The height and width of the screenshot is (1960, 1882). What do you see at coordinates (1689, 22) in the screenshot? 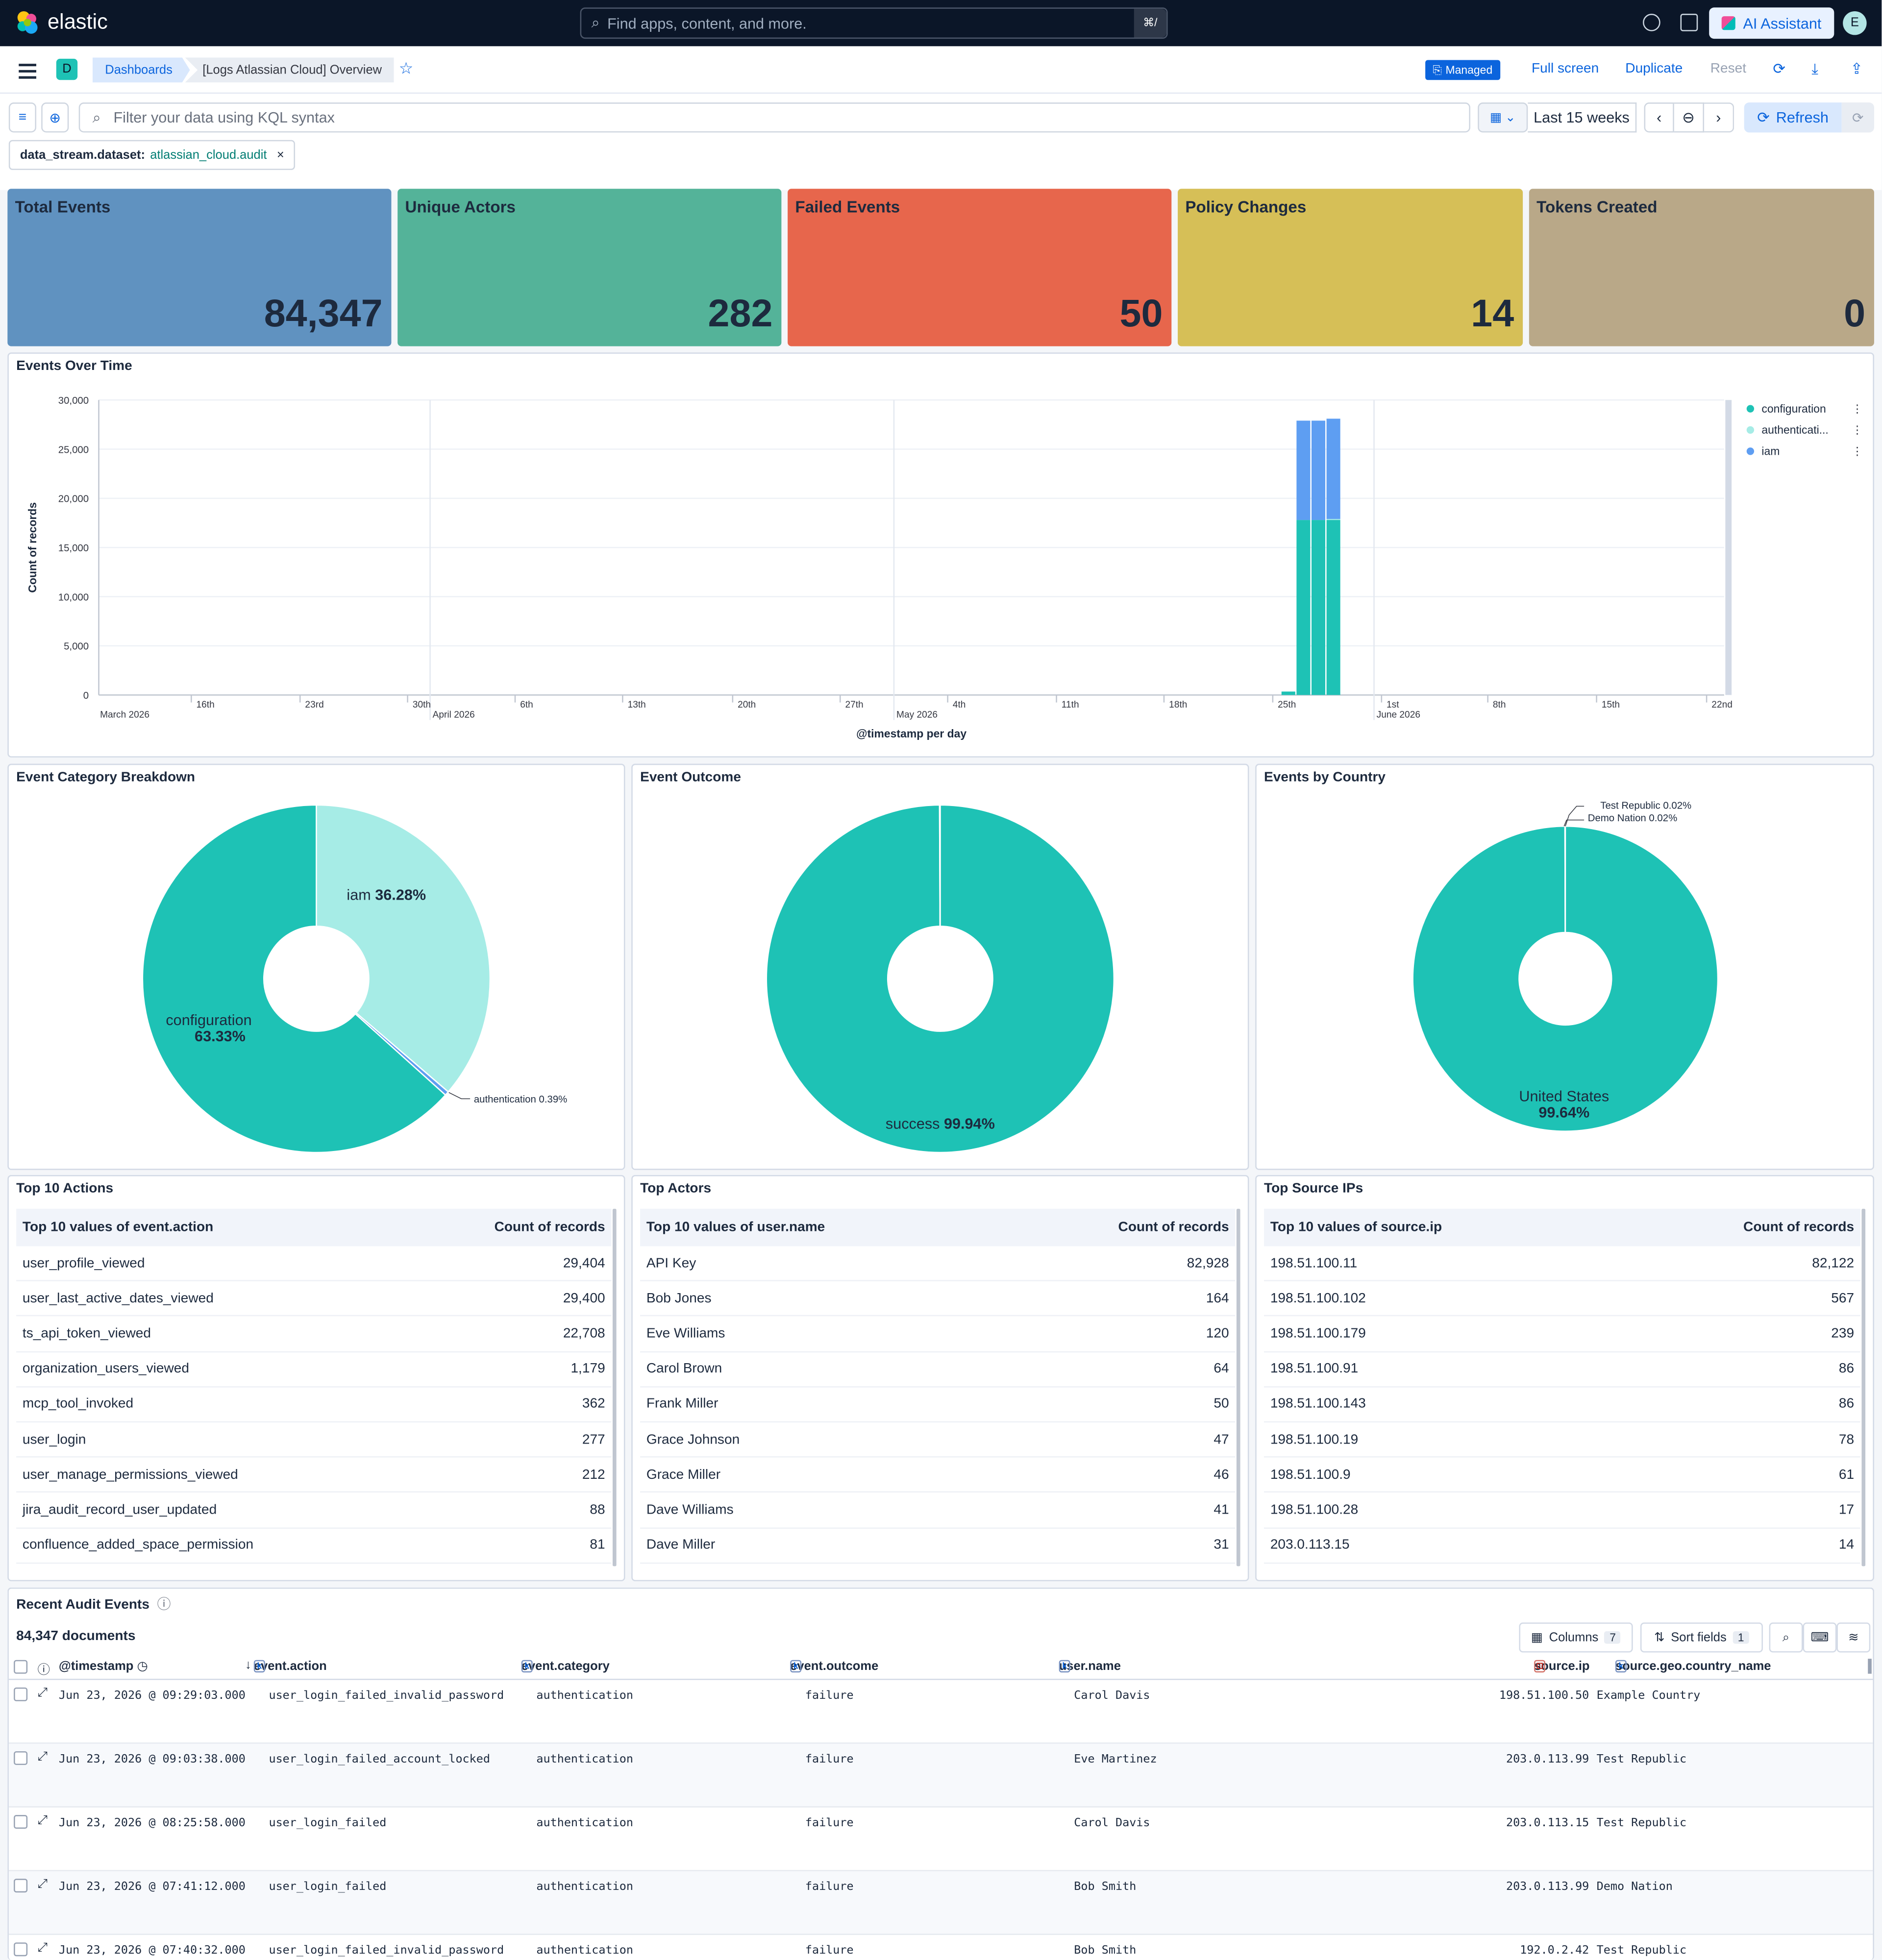
I see `news-feed-icon` at bounding box center [1689, 22].